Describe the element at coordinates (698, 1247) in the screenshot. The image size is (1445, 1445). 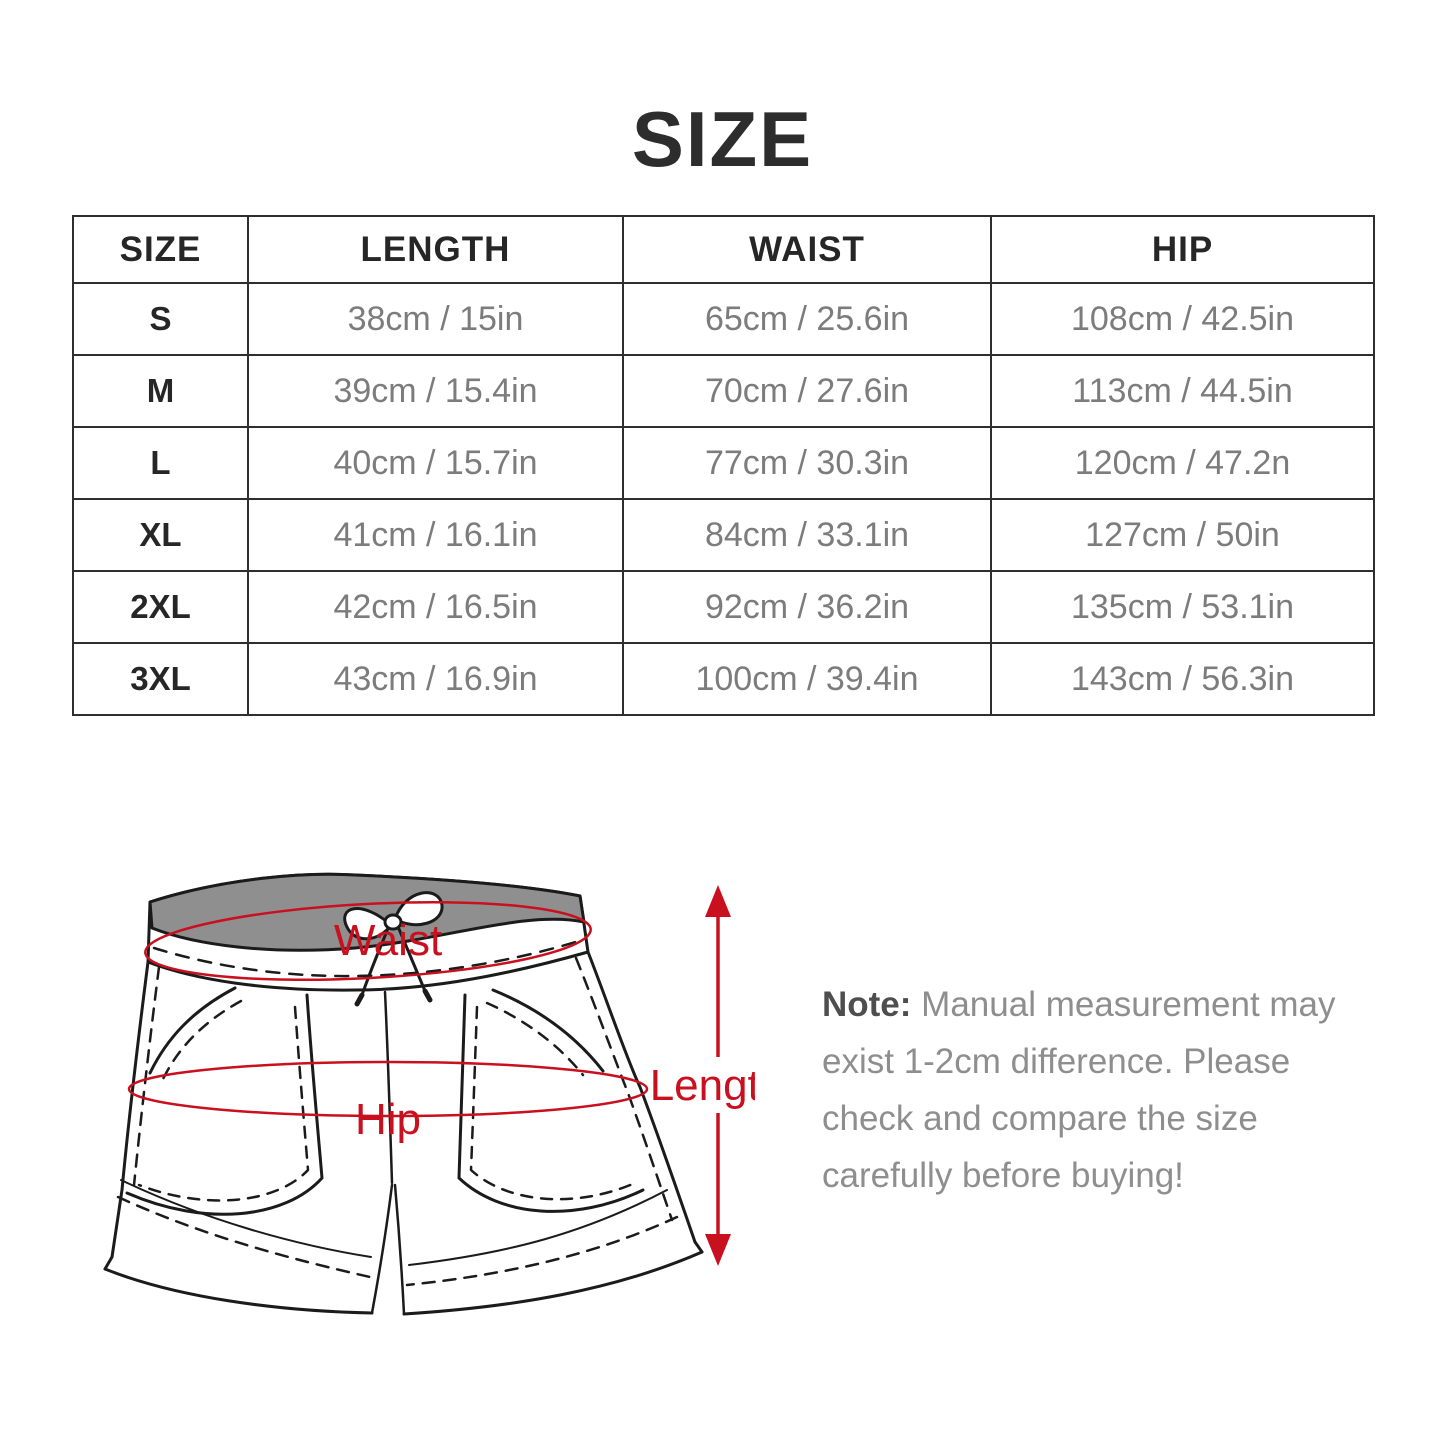
I see `right-hem-corner` at that location.